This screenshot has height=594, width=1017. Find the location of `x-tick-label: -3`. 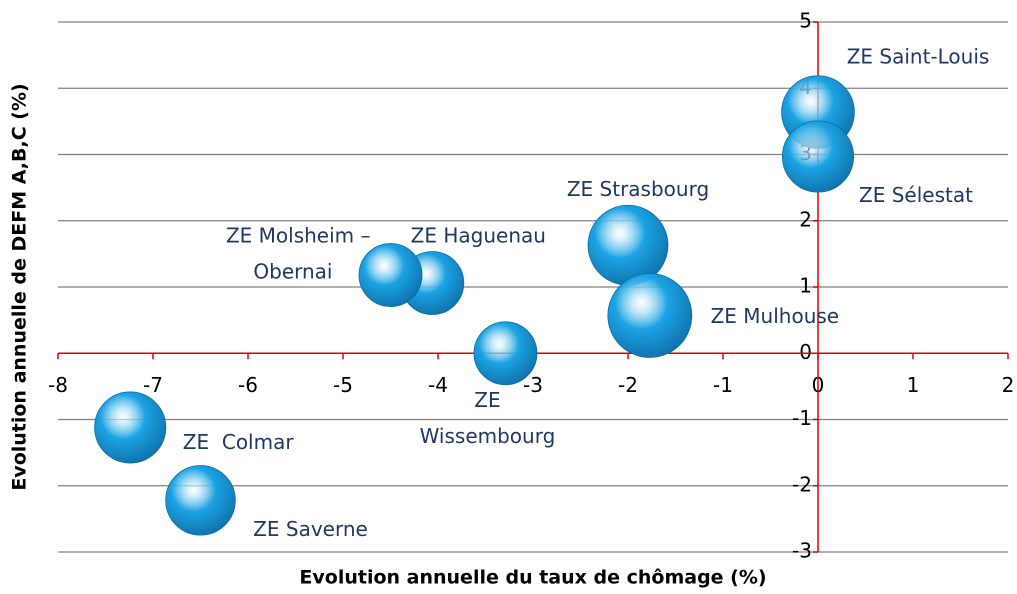

x-tick-label: -3 is located at coordinates (533, 385).